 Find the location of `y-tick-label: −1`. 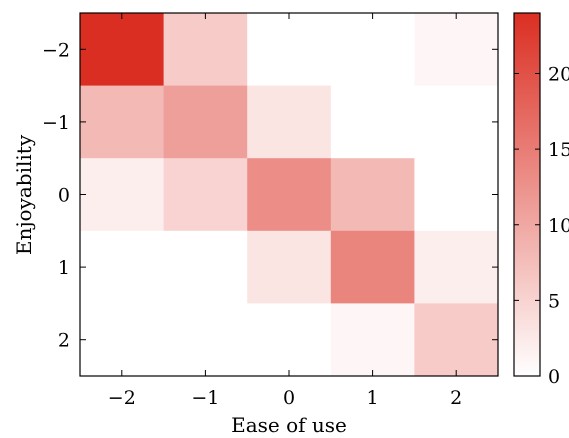

y-tick-label: −1 is located at coordinates (56, 123).